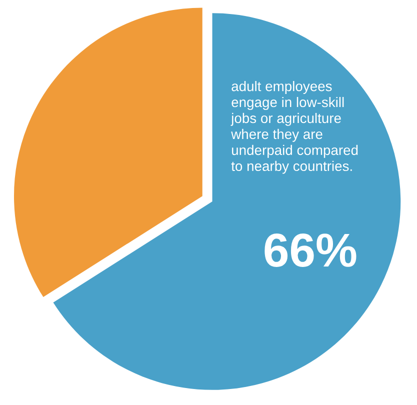 Image resolution: width=417 pixels, height=405 pixels. I want to click on text: adult employees engage in low-skill jobs or agriculture where they are underpaid compared to nearby countries., so click(294, 127).